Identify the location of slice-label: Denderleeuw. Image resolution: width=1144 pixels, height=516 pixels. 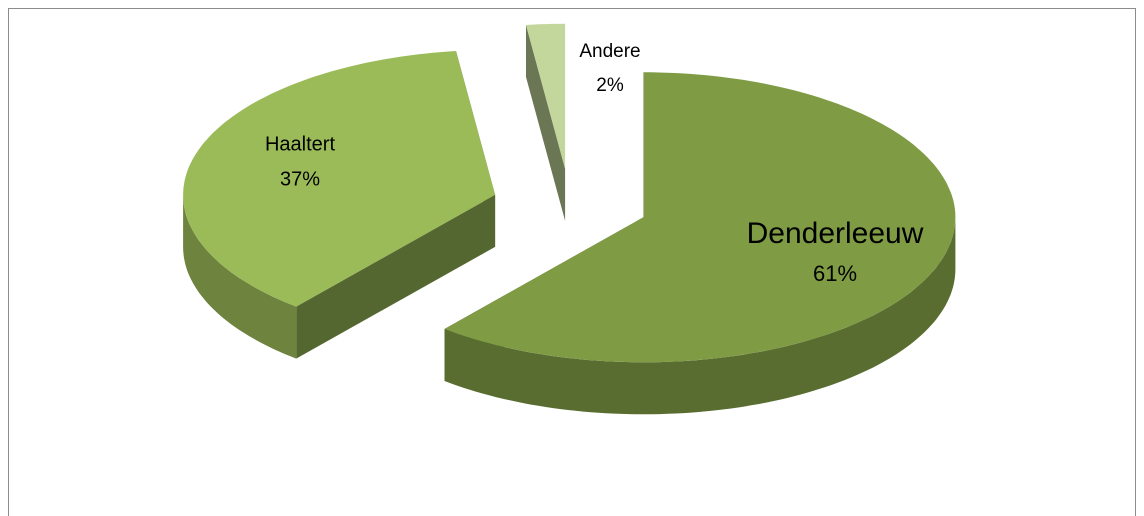
(835, 233).